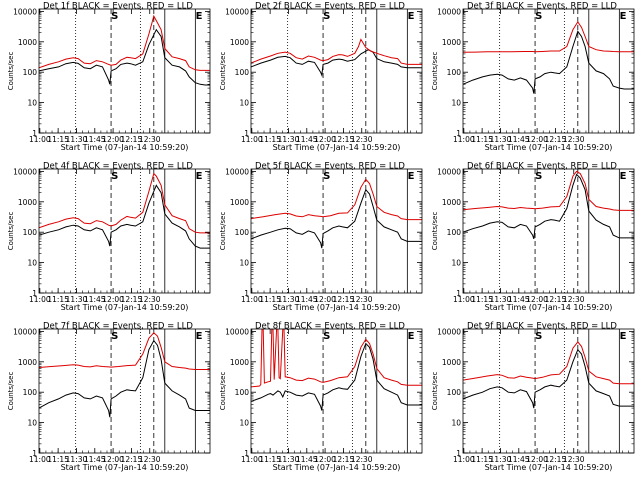  What do you see at coordinates (118, 7) in the screenshot?
I see `panel-title: Det 1f BLACK = Events, RED = LLD` at bounding box center [118, 7].